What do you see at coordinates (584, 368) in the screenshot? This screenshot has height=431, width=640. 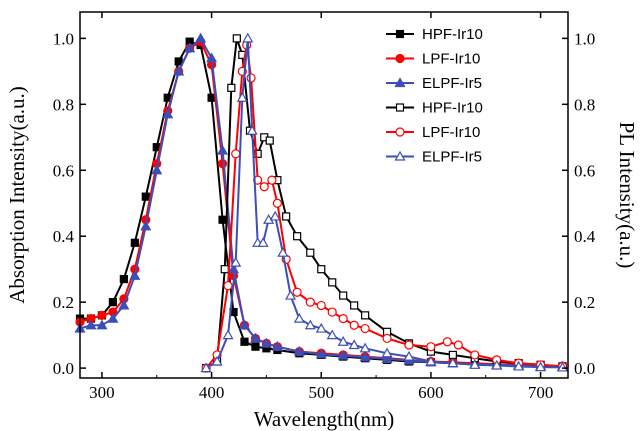 I see `y-tick-label-right: 0.0` at bounding box center [584, 368].